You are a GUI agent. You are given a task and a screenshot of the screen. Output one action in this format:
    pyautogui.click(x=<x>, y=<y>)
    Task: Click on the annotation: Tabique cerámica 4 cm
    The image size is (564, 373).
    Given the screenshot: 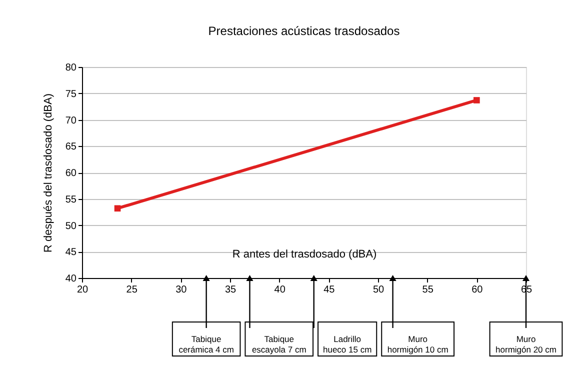 What is the action you would take?
    pyautogui.click(x=206, y=344)
    